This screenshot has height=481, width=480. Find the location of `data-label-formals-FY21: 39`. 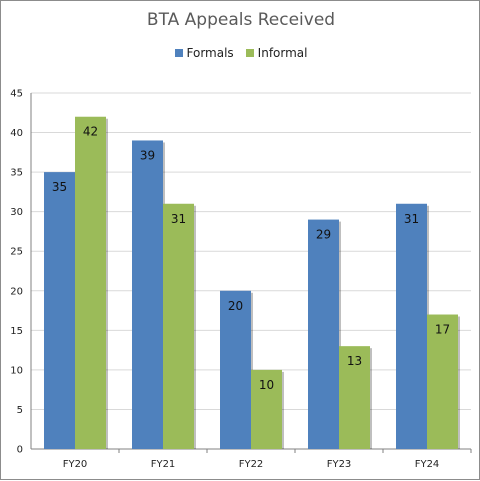

data-label-formals-FY21: 39 is located at coordinates (147, 155).